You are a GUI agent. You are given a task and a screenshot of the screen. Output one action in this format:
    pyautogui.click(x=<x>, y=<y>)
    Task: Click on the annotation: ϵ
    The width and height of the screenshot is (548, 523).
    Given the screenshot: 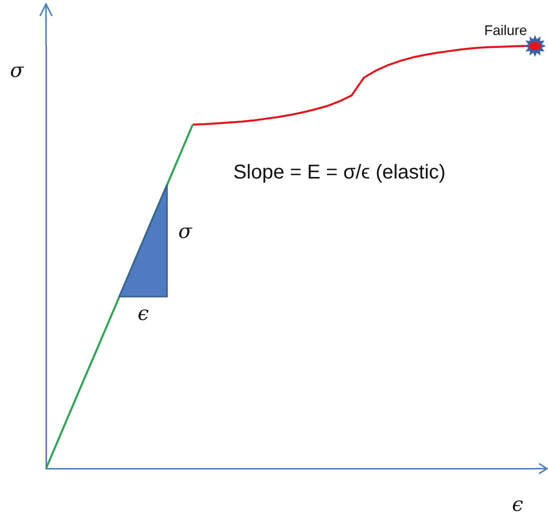 What is the action you would take?
    pyautogui.click(x=143, y=312)
    